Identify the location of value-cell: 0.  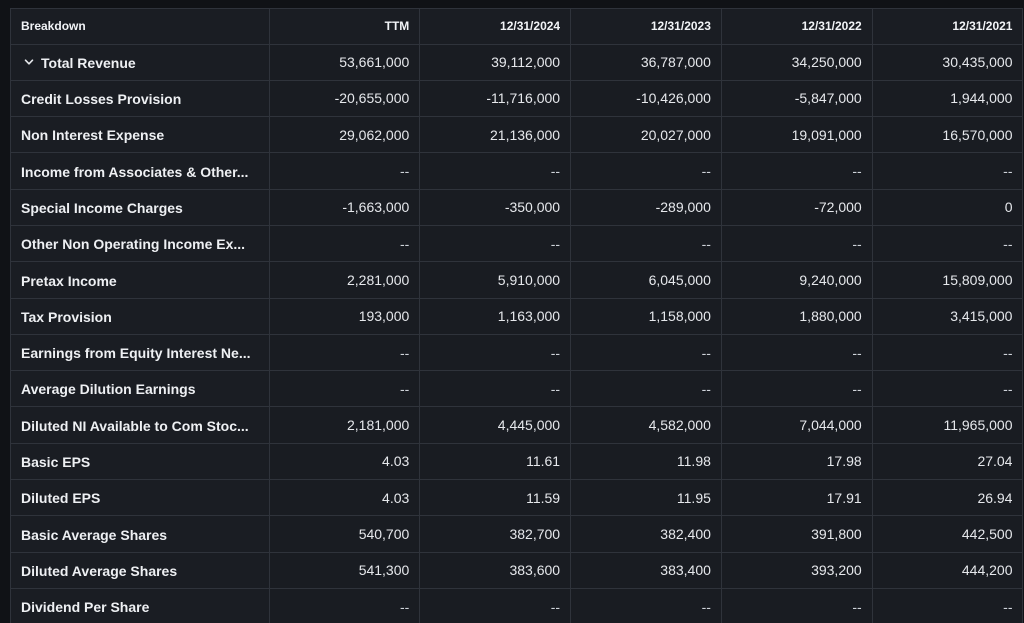
(947, 207).